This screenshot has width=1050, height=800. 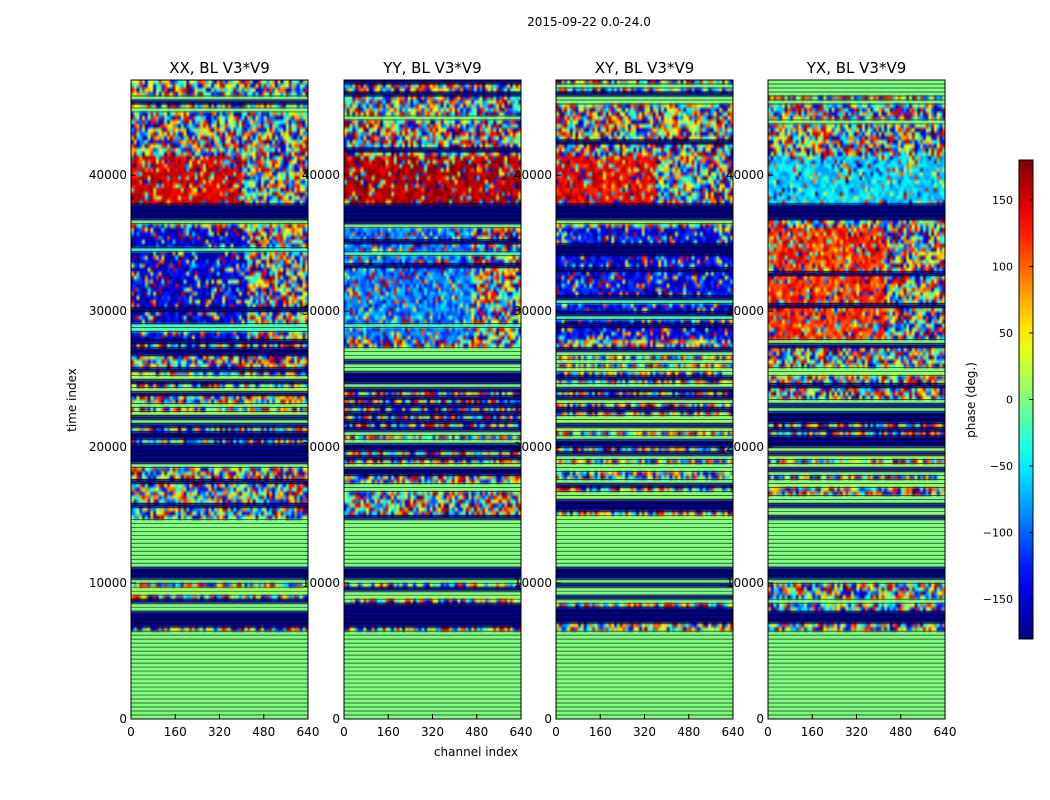 What do you see at coordinates (1002, 266) in the screenshot?
I see `colorbar-tick-label: 100` at bounding box center [1002, 266].